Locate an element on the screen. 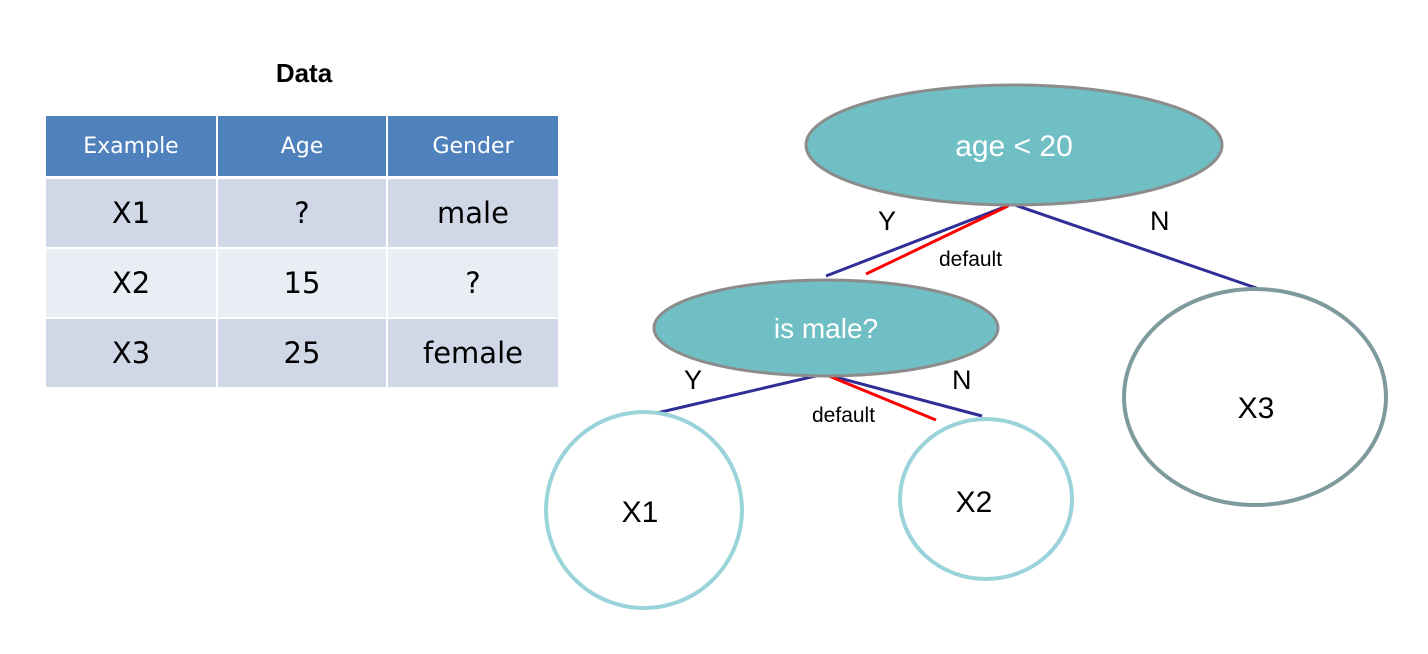 The width and height of the screenshot is (1428, 654). leaf-x2-label: X2 is located at coordinates (974, 502).